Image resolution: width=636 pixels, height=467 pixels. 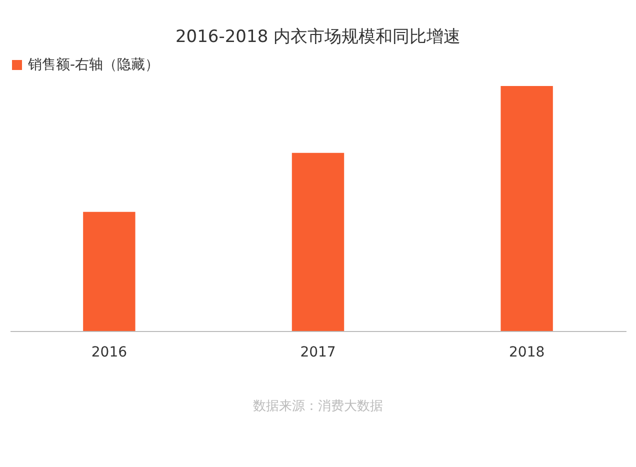 I want to click on x-tick-label: 2017, so click(x=318, y=352).